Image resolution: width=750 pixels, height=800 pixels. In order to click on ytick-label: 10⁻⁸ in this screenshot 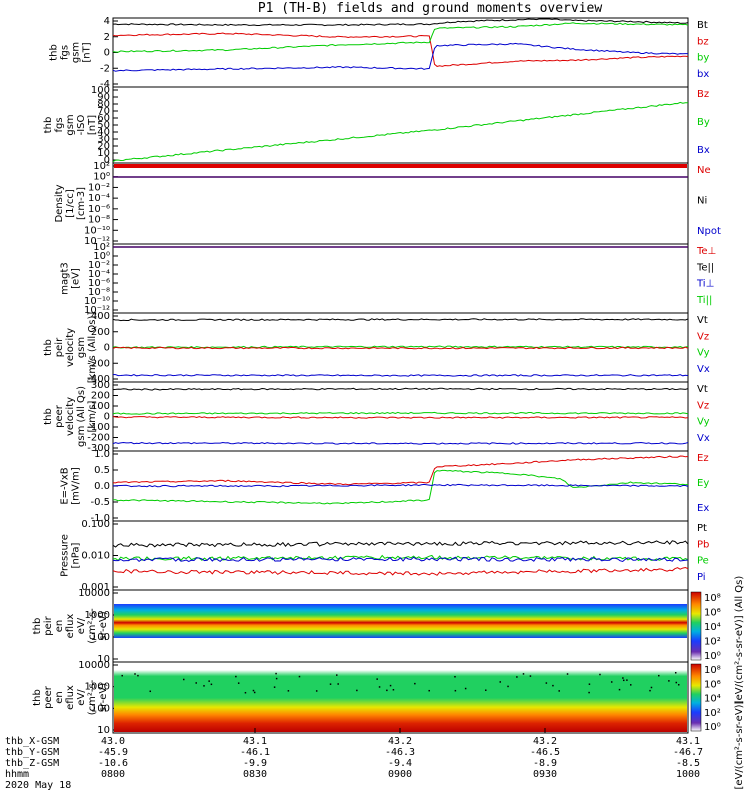, I will do `click(99, 292)`.